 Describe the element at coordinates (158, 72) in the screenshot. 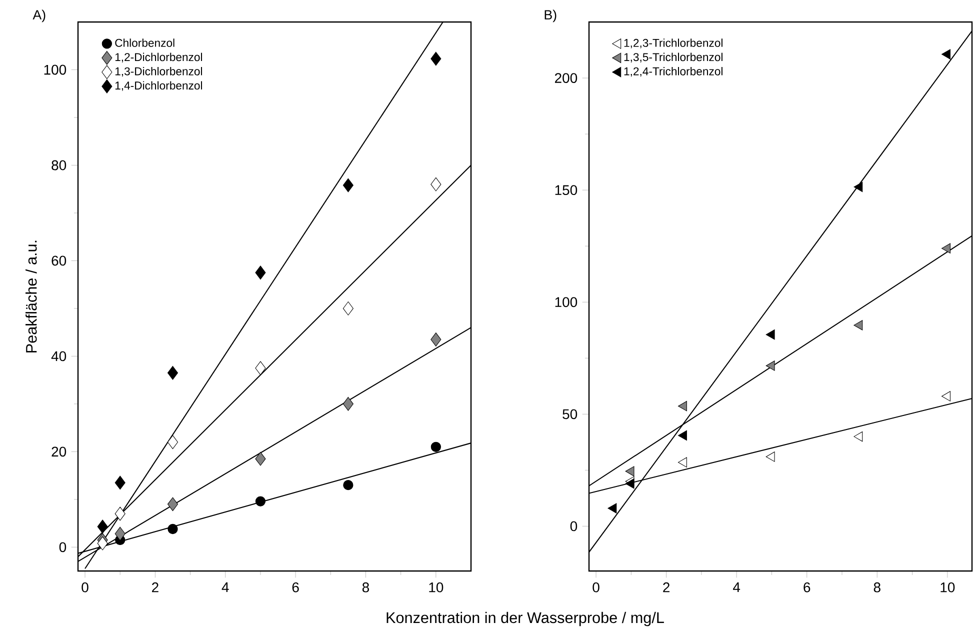

I see `legend-label: 1,3-Dichlorbenzol` at that location.